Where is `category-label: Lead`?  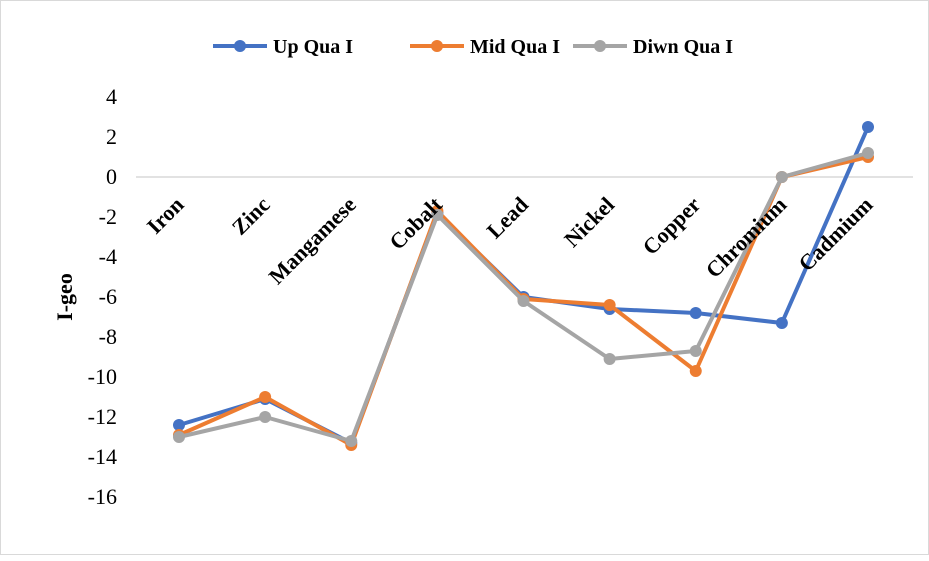 category-label: Lead is located at coordinates (507, 217).